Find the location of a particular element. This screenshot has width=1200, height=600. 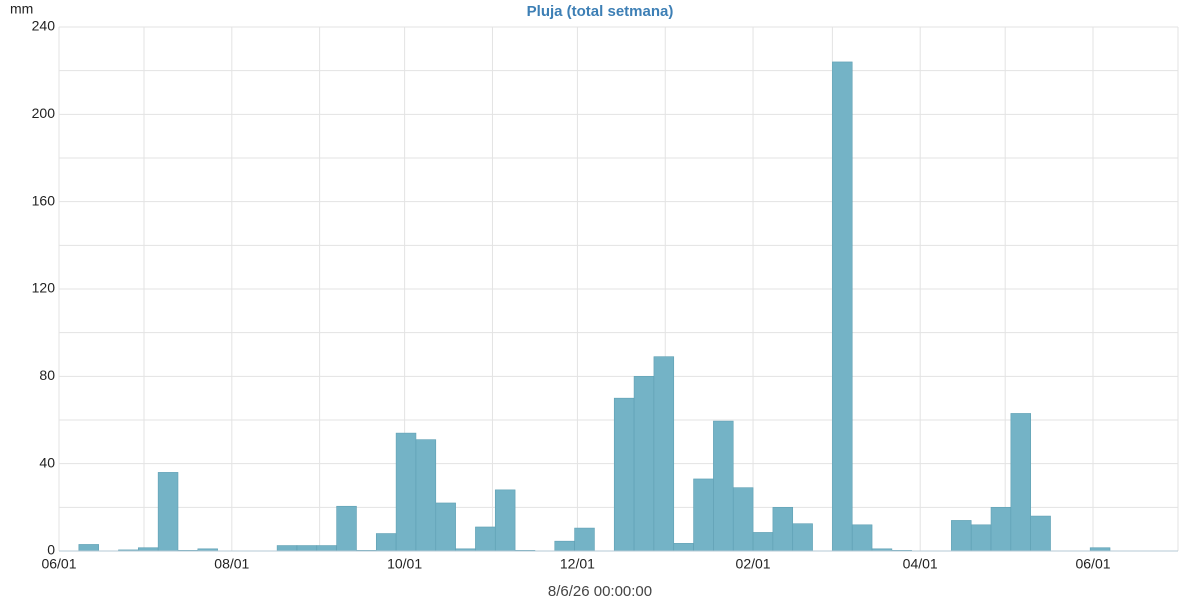

x-tick-label: 04/01 is located at coordinates (920, 564).